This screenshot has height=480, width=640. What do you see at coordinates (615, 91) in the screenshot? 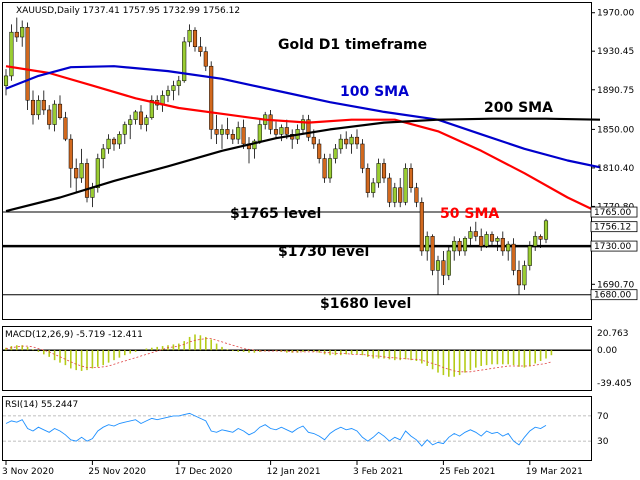
I see `price-tick-label: 1890.75` at bounding box center [615, 91].